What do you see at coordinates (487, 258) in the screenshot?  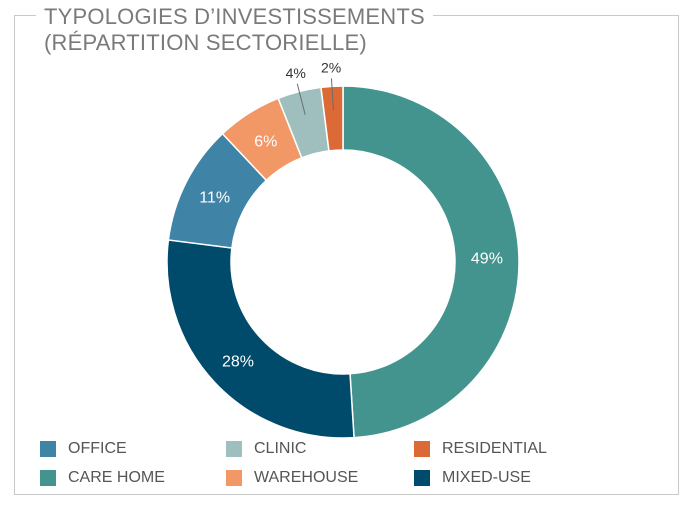 I see `slice-label-care-home: 49%` at bounding box center [487, 258].